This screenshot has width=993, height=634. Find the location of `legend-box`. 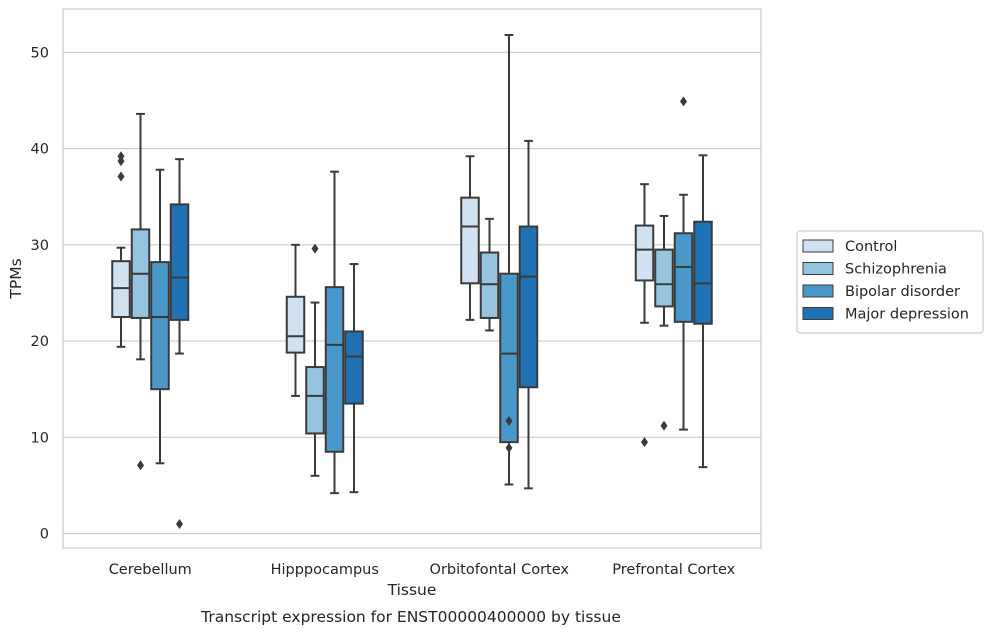

legend-box is located at coordinates (890, 282).